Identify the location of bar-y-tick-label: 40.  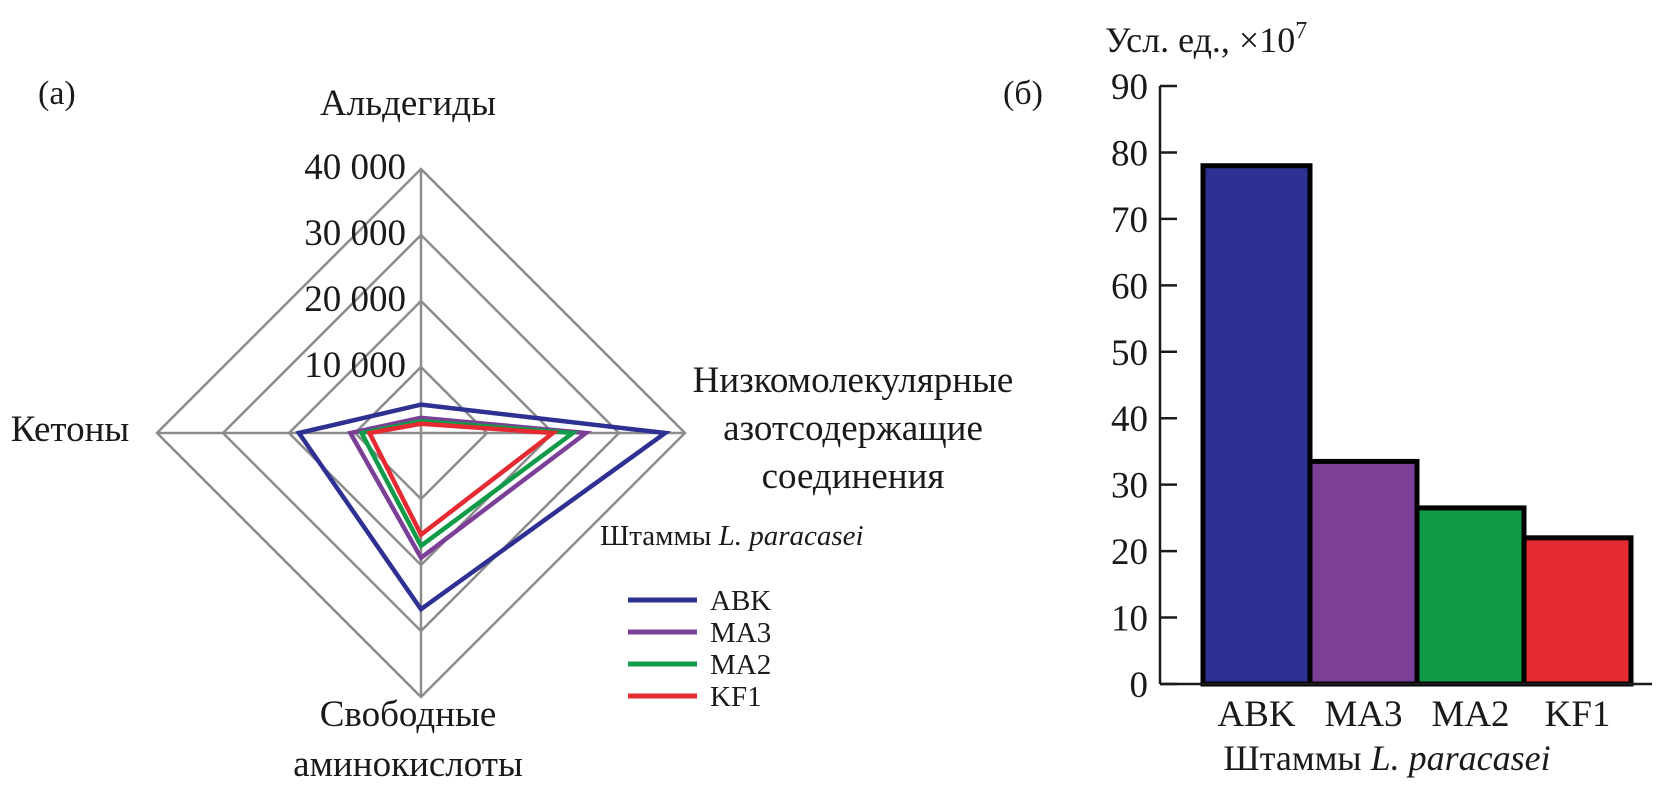
(1129, 419).